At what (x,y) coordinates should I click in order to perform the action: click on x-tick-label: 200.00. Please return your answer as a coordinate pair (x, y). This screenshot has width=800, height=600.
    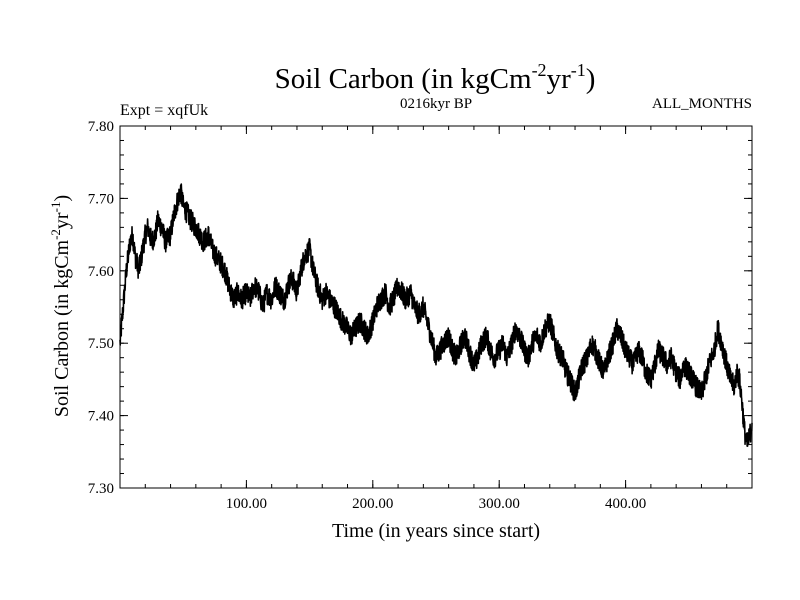
    Looking at the image, I should click on (372, 504).